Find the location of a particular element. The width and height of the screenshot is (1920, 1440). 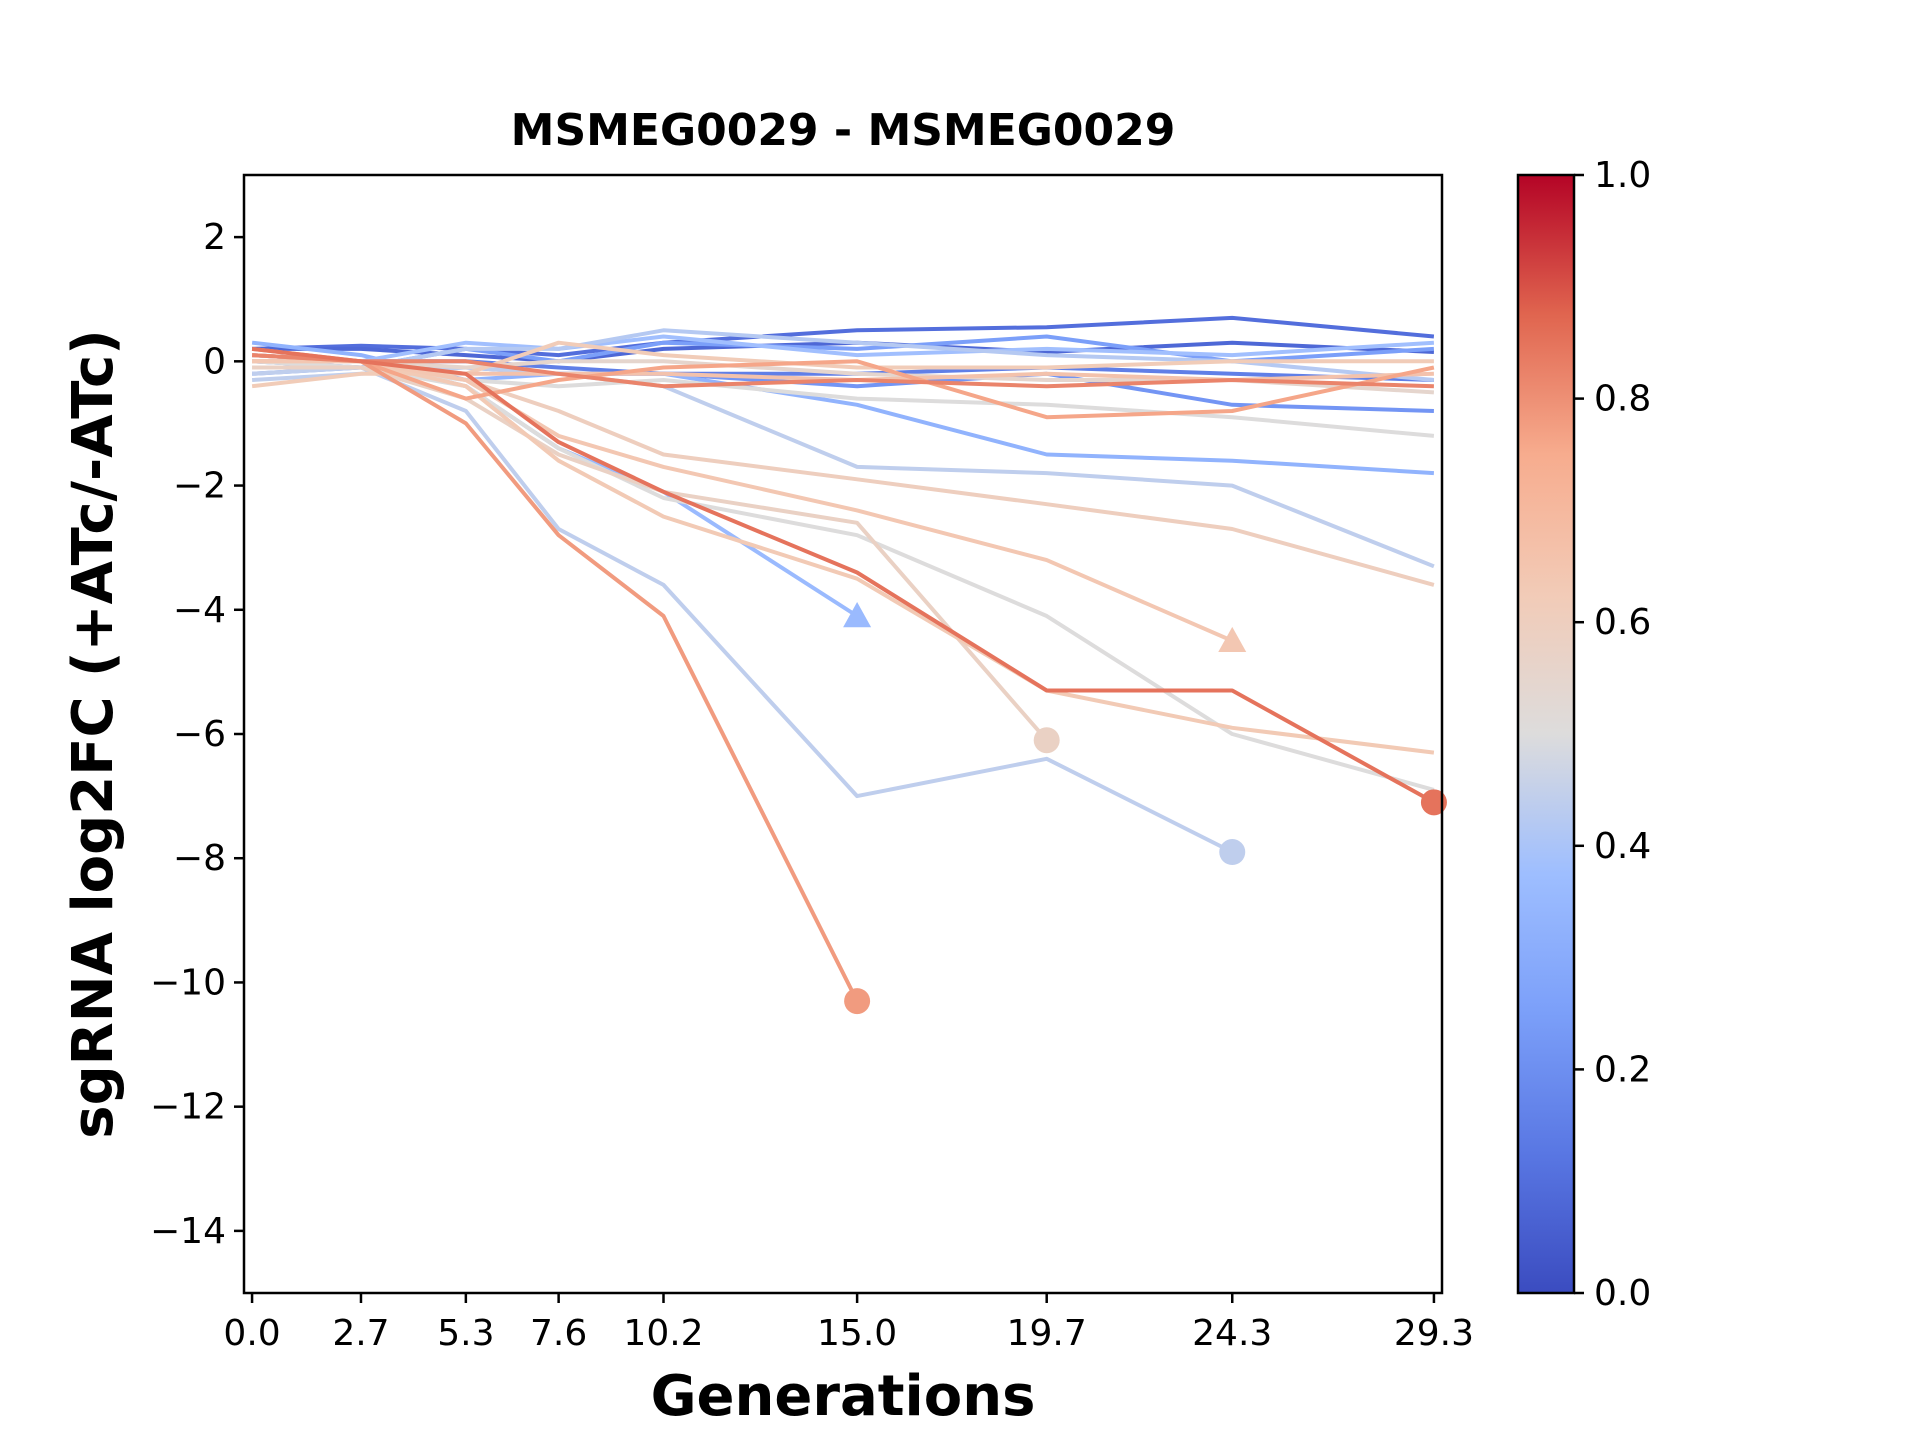

y-axis: 2 0 −2 −4 −6 −8 −10 −12 −14 is located at coordinates (197, 734).